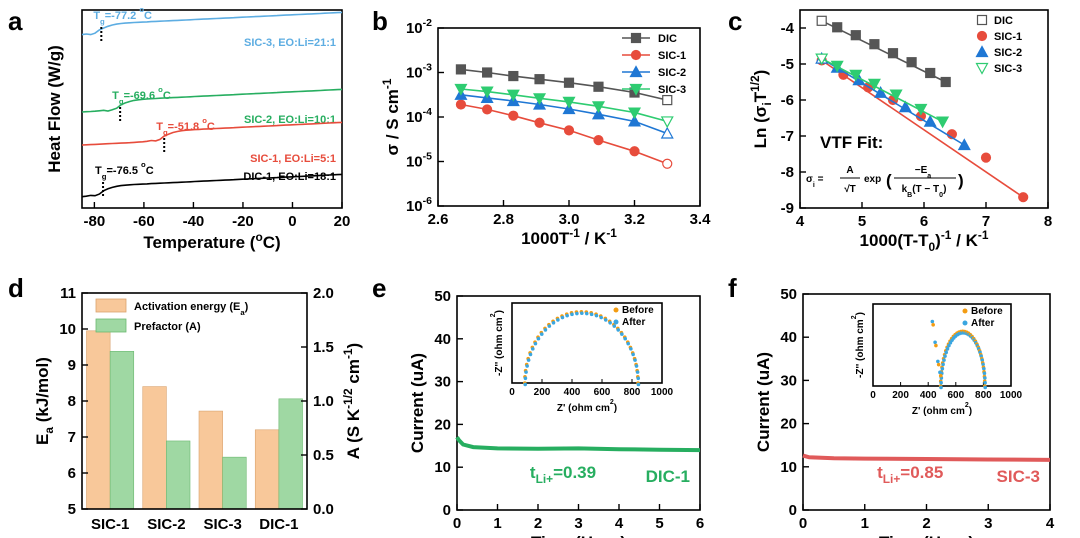  I want to click on x-tick-label: -60, so click(144, 221).